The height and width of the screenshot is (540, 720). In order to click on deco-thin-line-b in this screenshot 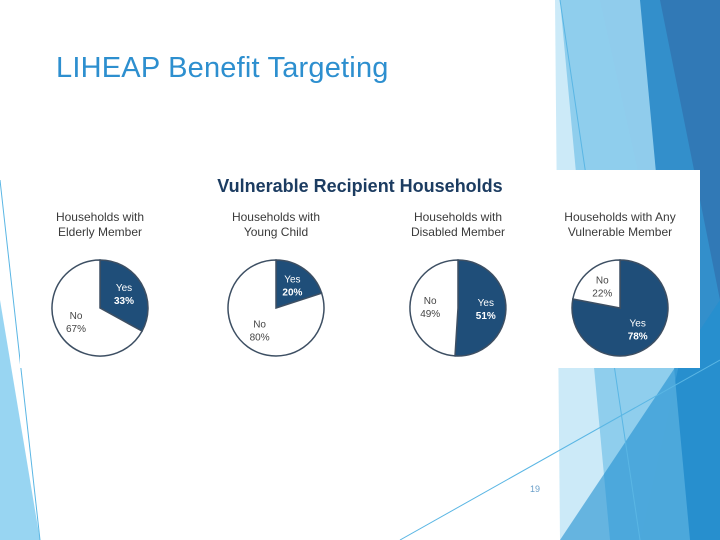, I will do `click(559, 449)`.